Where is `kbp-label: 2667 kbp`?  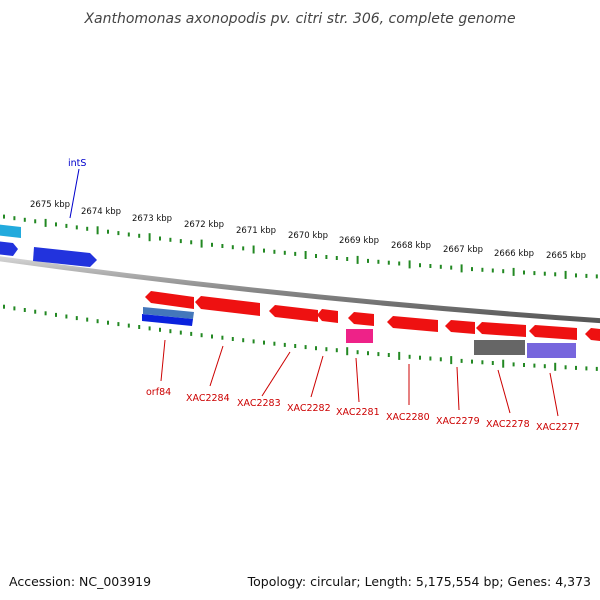
kbp-label: 2667 kbp is located at coordinates (463, 250).